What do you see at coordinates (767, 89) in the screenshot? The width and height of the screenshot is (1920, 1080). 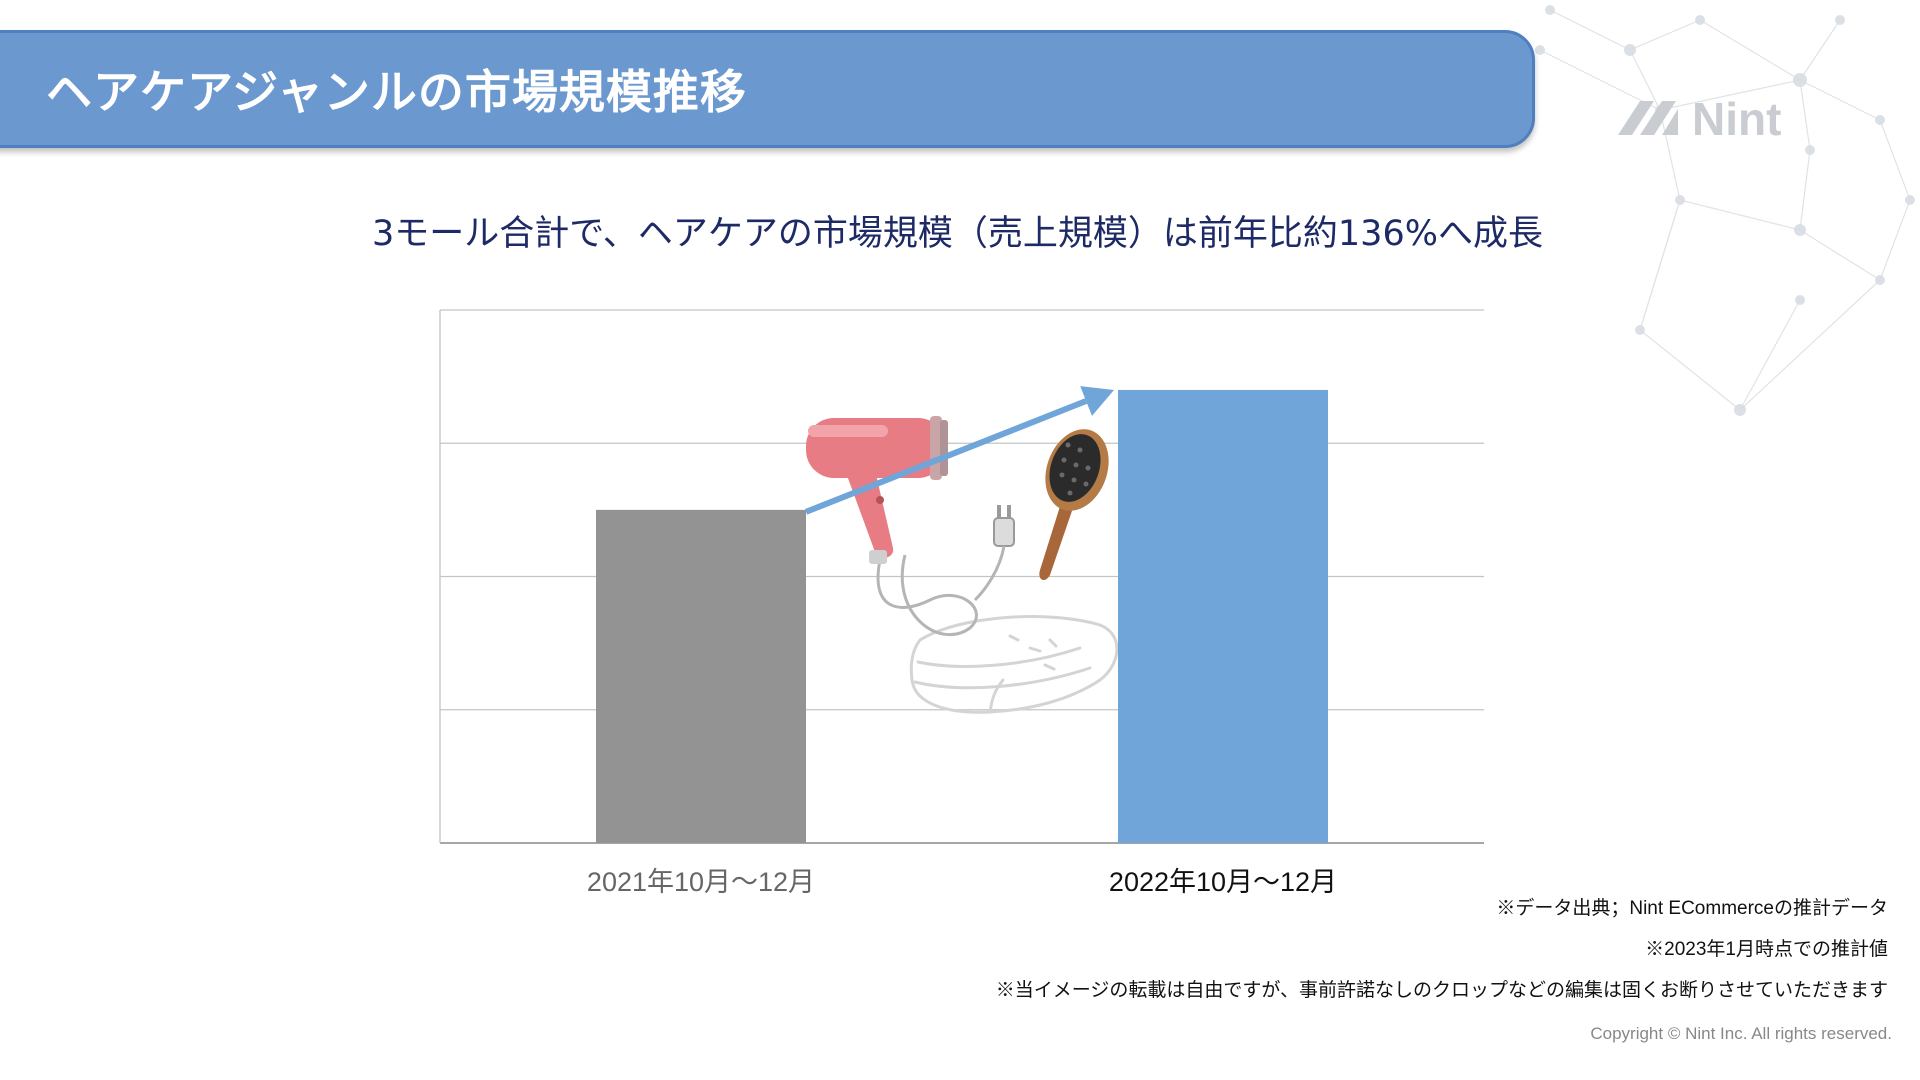 I see `header-bar` at bounding box center [767, 89].